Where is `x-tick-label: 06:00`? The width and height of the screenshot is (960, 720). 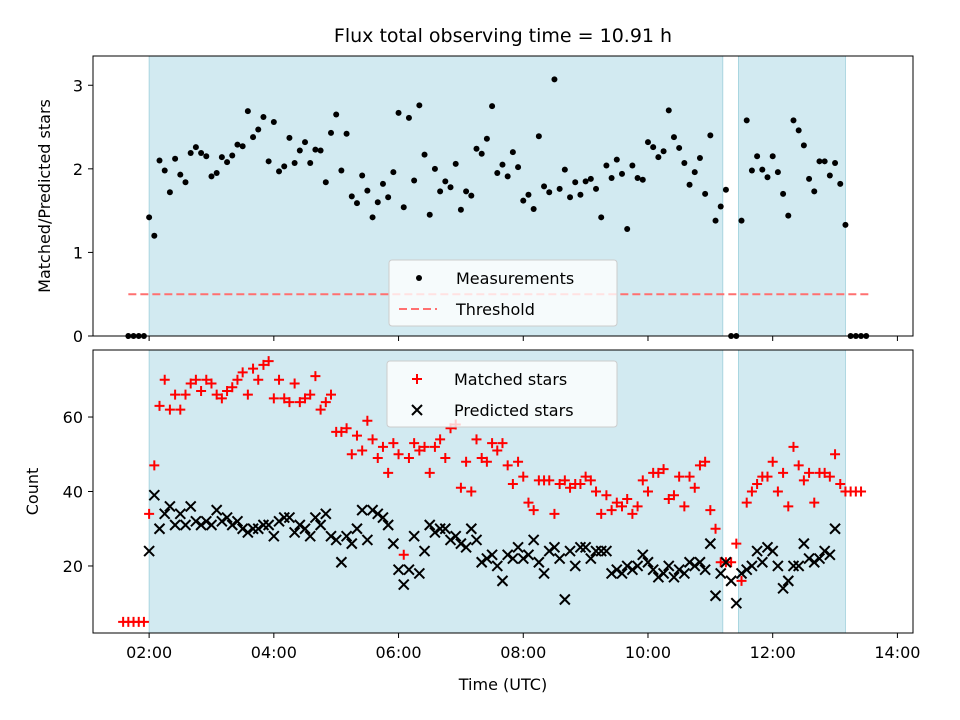 x-tick-label: 06:00 is located at coordinates (398, 652).